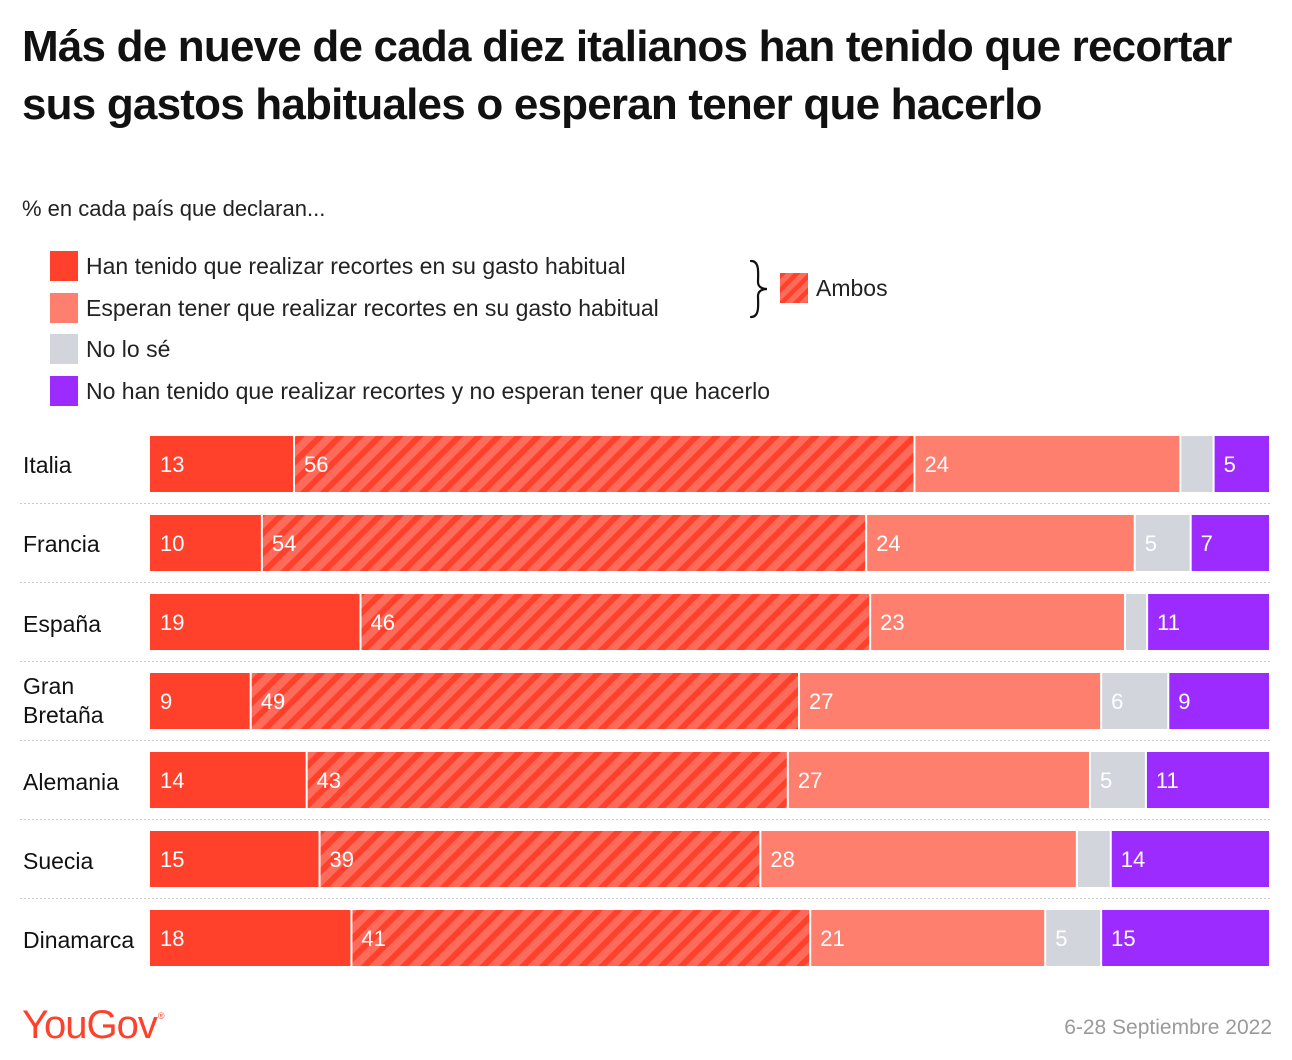 The width and height of the screenshot is (1292, 1060). I want to click on bar-suecia-no-han, so click(1189, 859).